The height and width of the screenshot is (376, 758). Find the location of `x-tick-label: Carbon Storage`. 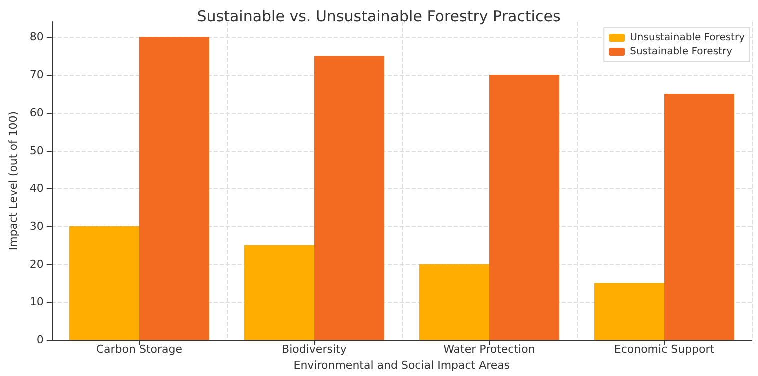

x-tick-label: Carbon Storage is located at coordinates (139, 349).